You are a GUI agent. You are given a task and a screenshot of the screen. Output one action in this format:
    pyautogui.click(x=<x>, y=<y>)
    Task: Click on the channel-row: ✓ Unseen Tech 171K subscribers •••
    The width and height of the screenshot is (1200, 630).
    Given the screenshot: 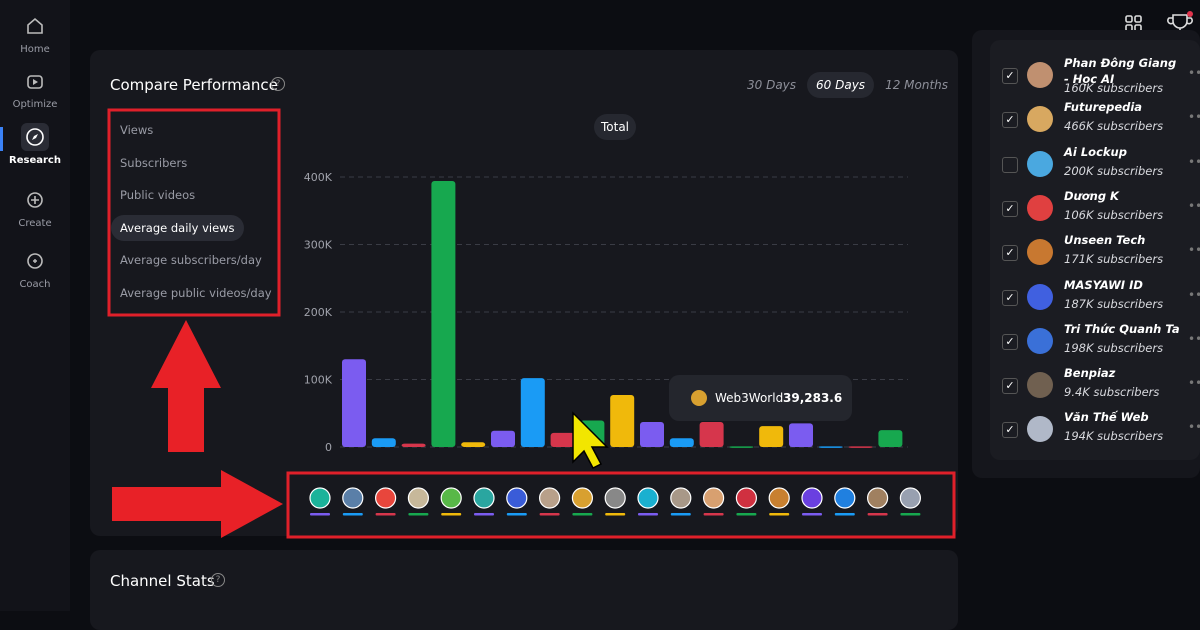 What is the action you would take?
    pyautogui.click(x=1100, y=257)
    